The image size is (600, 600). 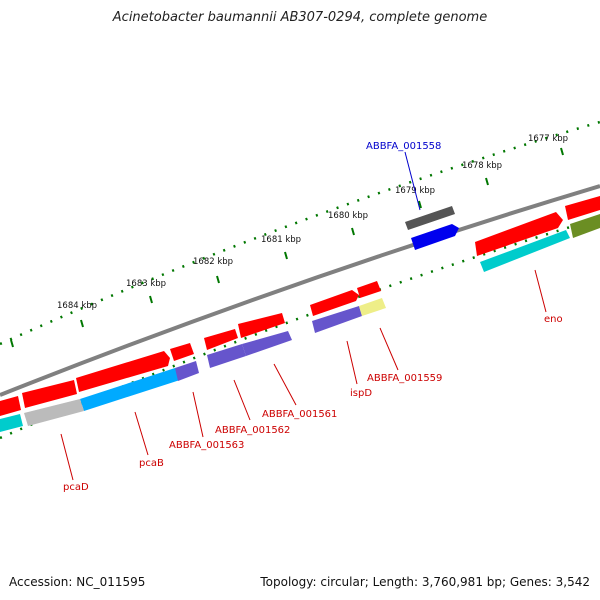 What do you see at coordinates (430, 218) in the screenshot?
I see `gene-feature-gray` at bounding box center [430, 218].